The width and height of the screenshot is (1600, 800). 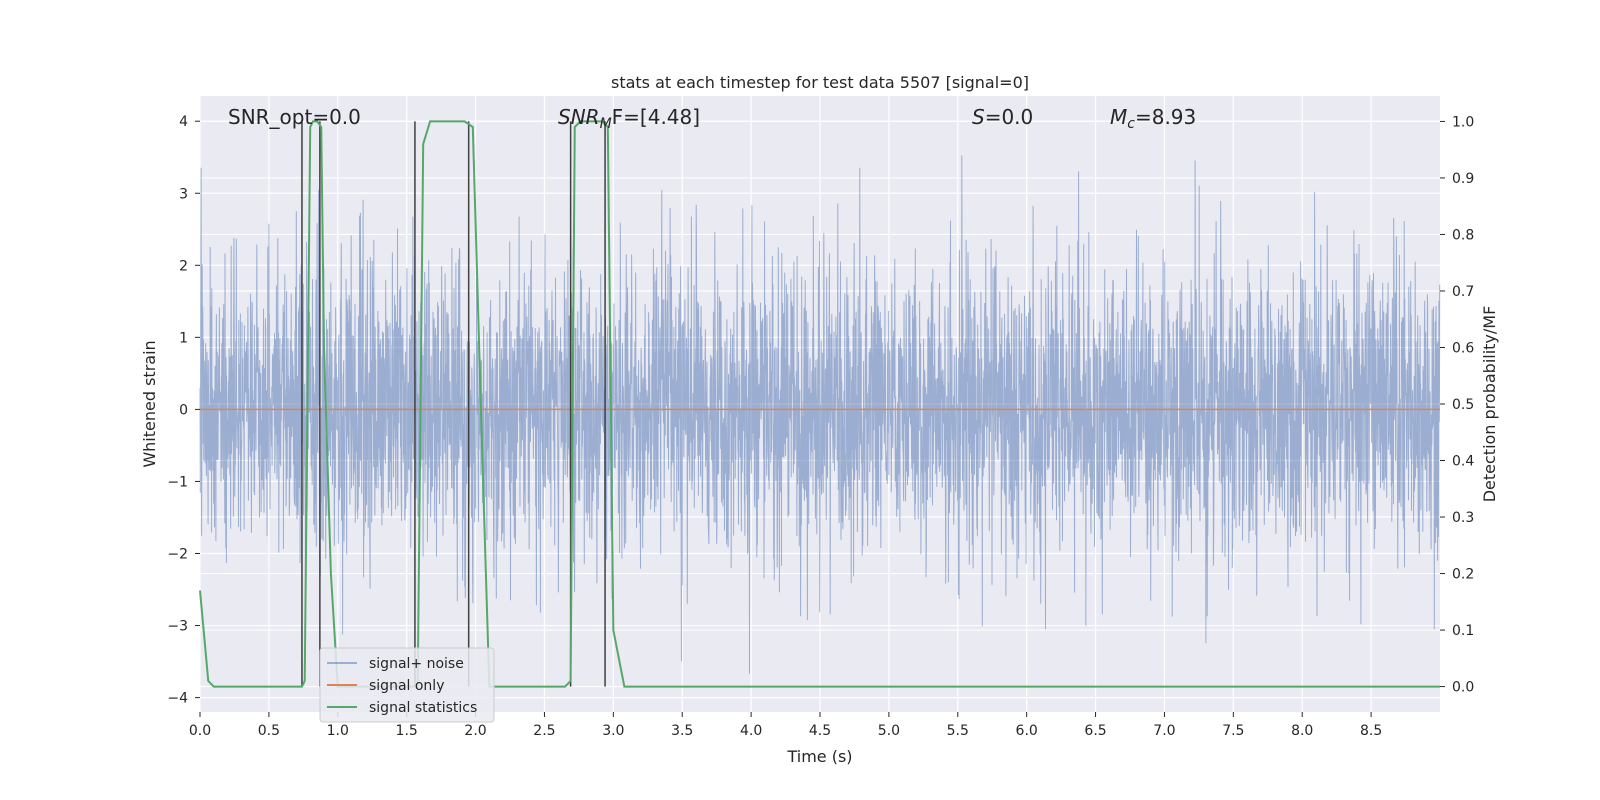 I want to click on y-tick-label: 3, so click(x=183, y=194).